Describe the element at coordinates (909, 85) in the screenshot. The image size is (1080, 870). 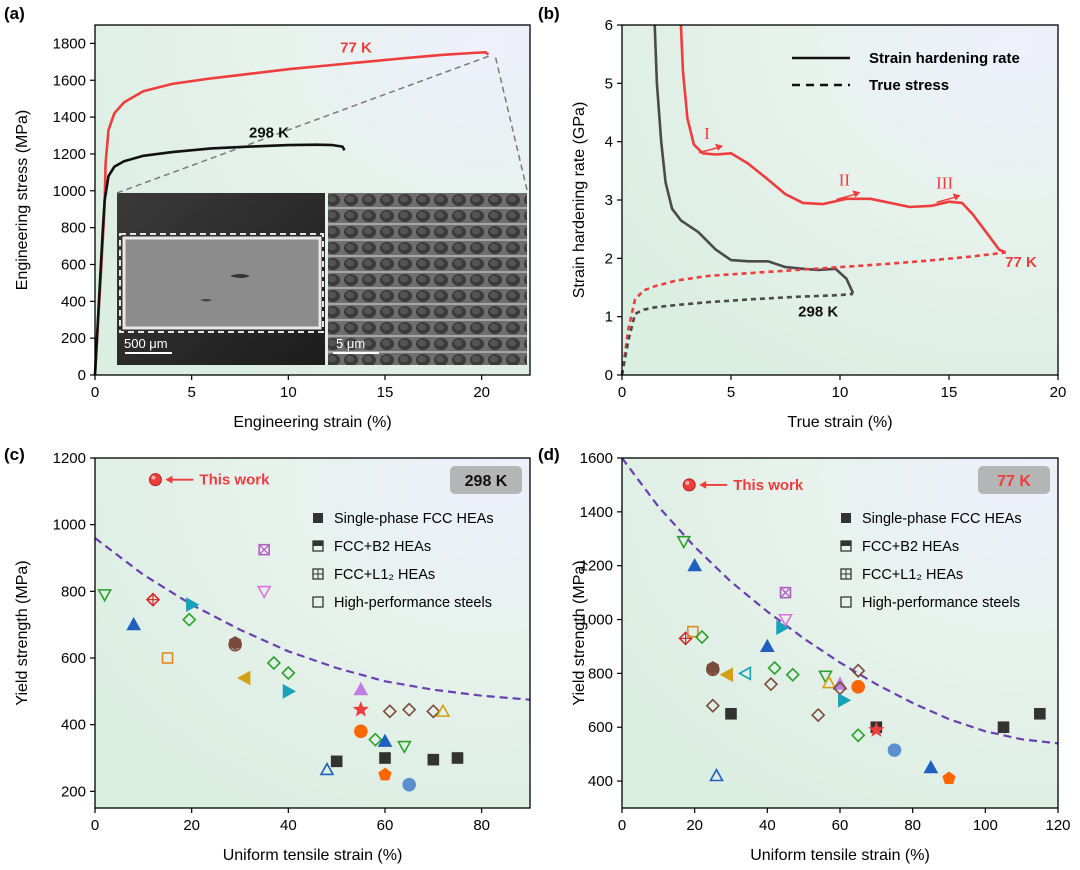
I see `legend-label-true-stress: True stress` at that location.